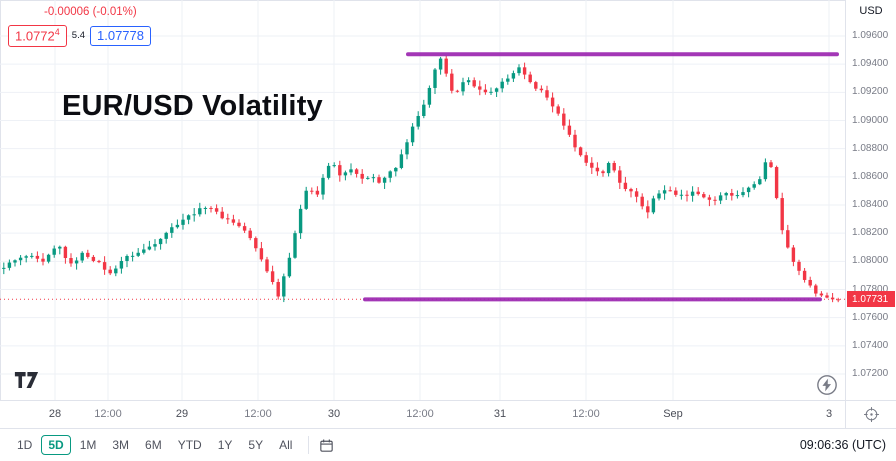 This screenshot has width=896, height=461. Describe the element at coordinates (255, 445) in the screenshot. I see `range-button-5y: 5Y` at that location.